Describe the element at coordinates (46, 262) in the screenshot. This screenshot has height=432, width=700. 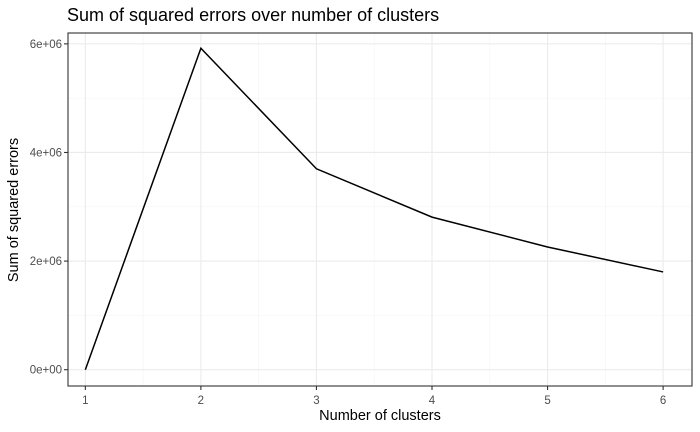
I see `y-tick-label: 2e+06` at that location.